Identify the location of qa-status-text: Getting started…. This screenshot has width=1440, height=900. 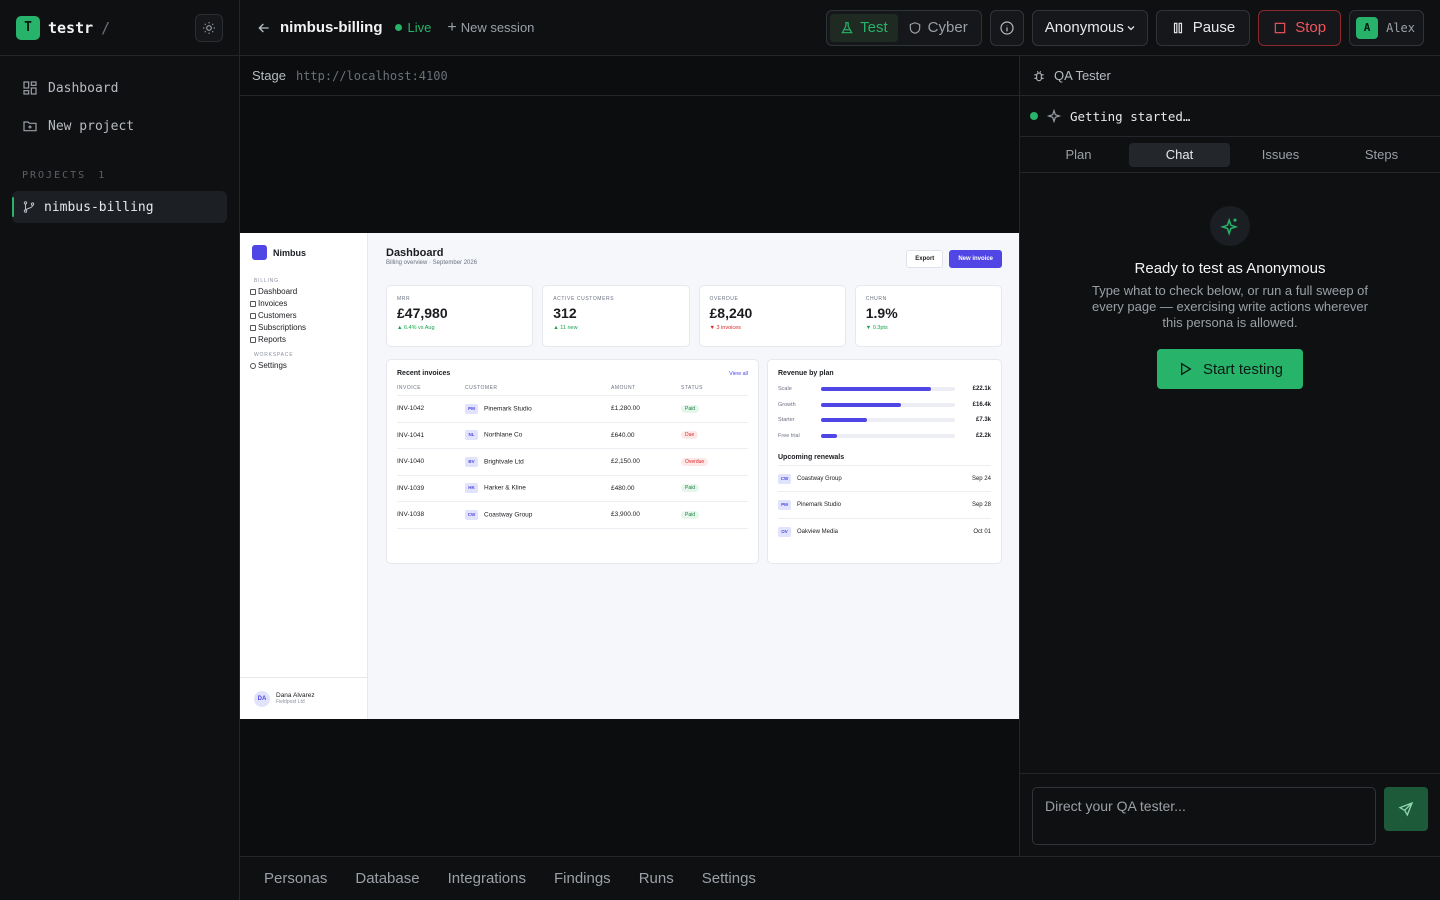
(1130, 116).